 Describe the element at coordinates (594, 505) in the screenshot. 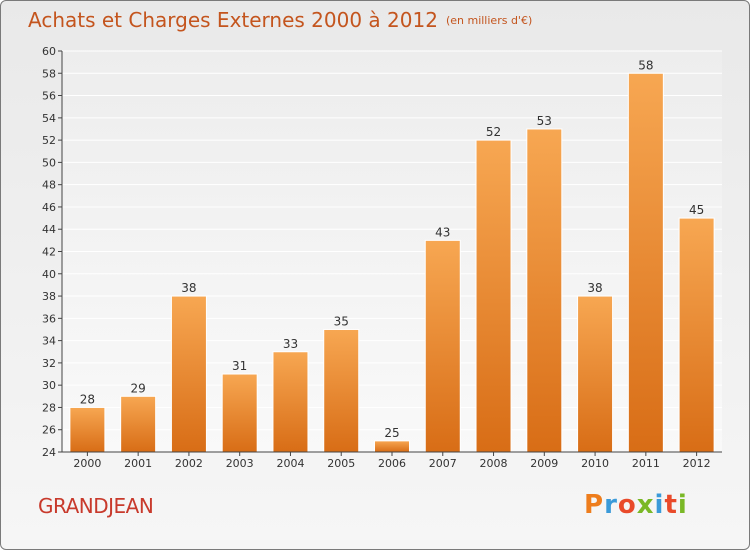

I see `logo-letter: P` at that location.